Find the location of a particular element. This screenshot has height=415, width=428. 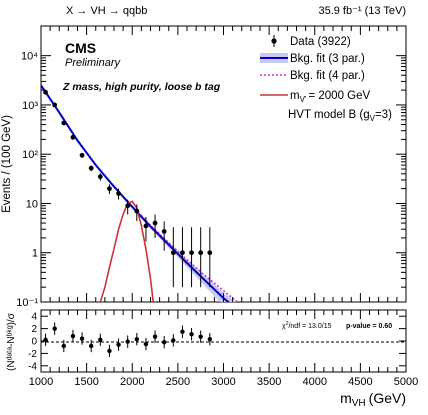

main-y-tick-label: 10³ is located at coordinates (30, 106).